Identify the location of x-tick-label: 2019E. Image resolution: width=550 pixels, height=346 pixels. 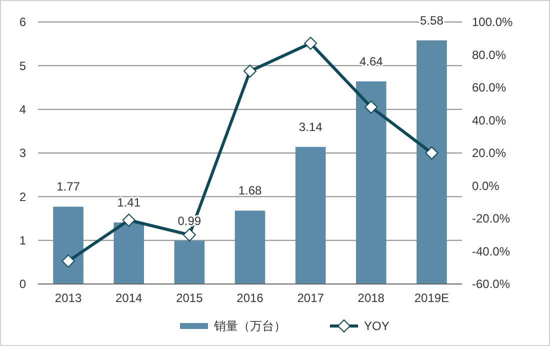
(432, 298).